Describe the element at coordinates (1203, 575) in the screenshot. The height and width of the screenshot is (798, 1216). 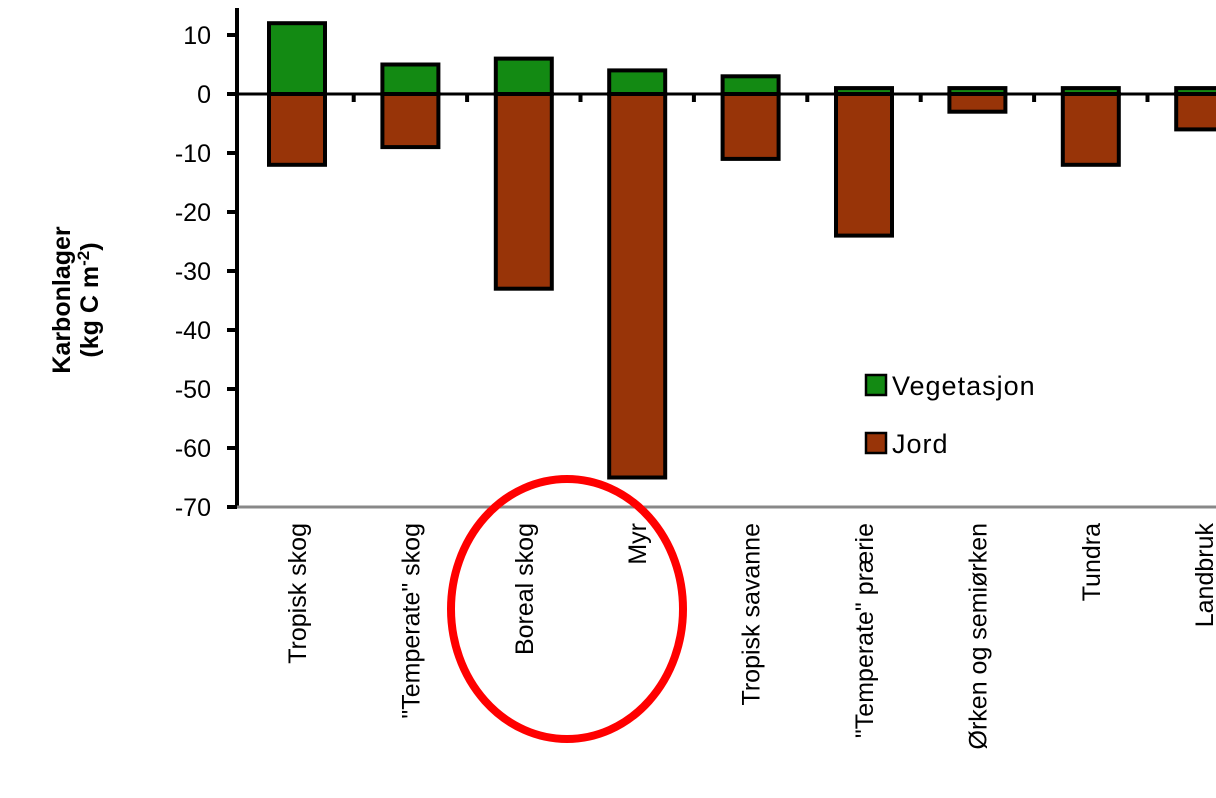
I see `category-label-8: Landbruk` at that location.